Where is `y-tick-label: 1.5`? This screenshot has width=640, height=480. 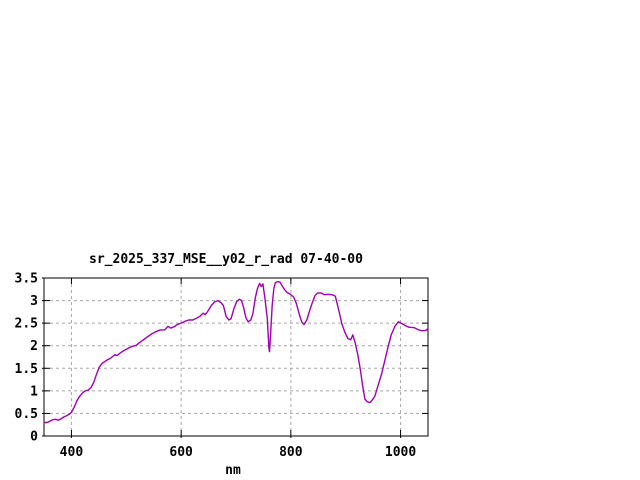
y-tick-label: 1.5 is located at coordinates (26, 369).